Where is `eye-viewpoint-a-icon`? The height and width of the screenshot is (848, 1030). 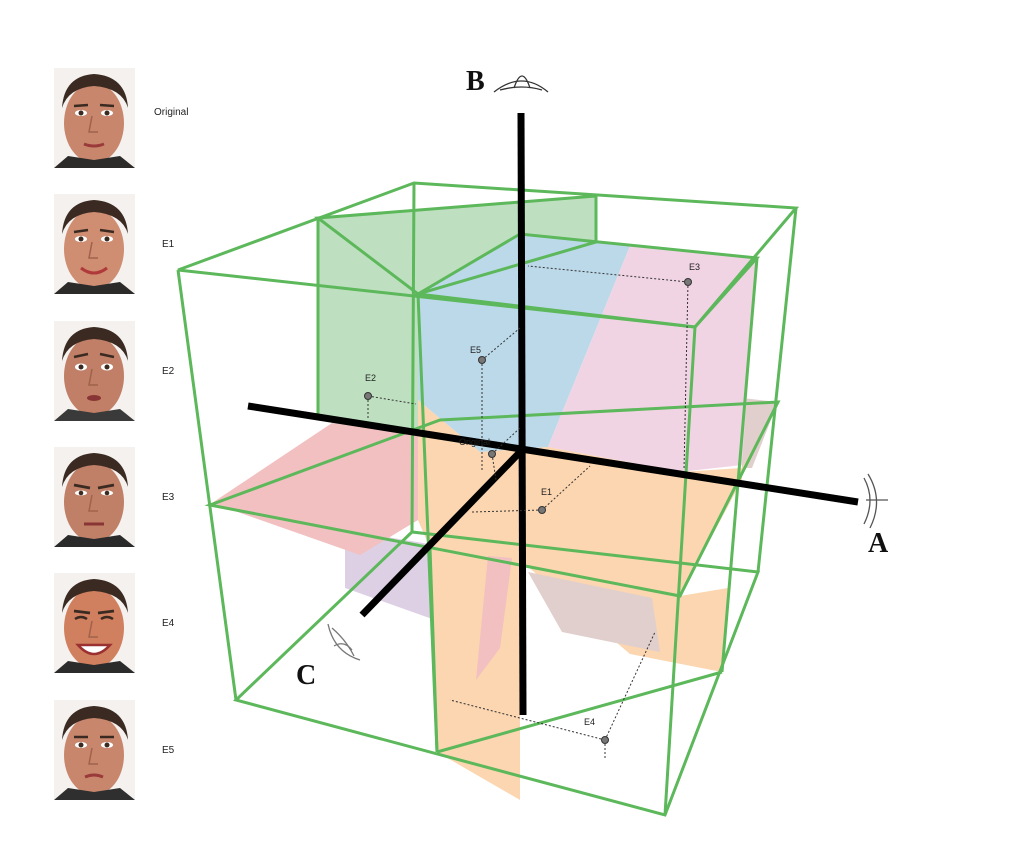
eye-viewpoint-a-icon is located at coordinates (875, 501).